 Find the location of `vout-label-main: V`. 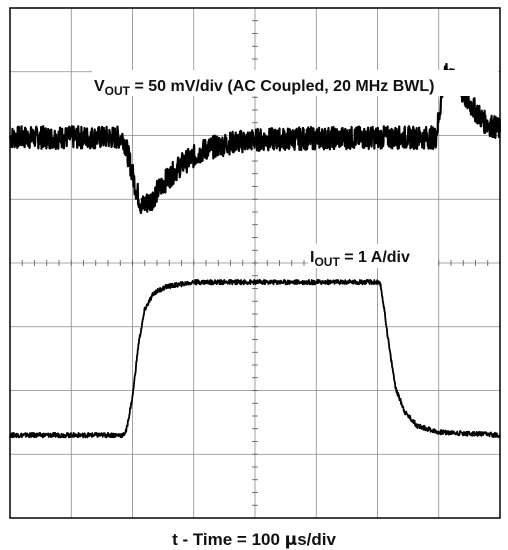

vout-label-main: V is located at coordinates (99, 86).